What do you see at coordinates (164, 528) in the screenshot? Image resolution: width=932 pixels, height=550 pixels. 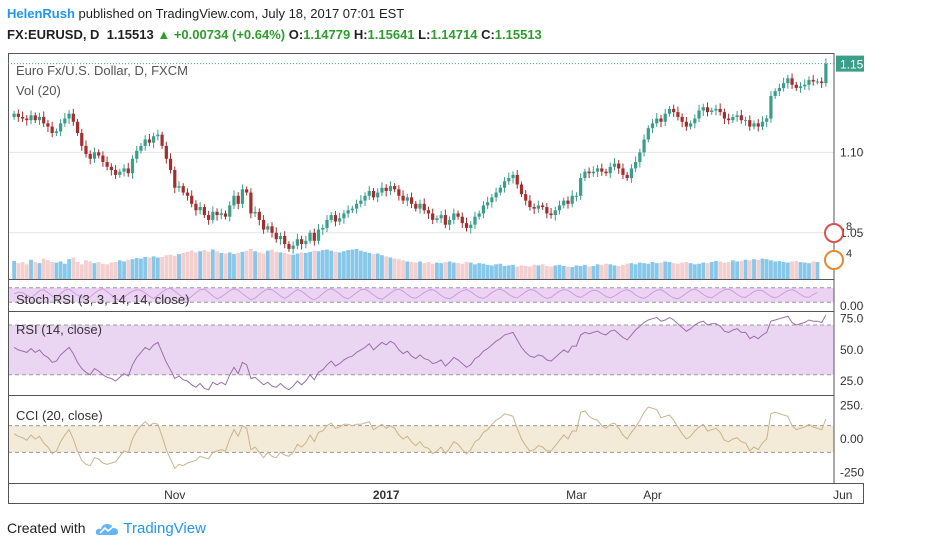 I see `tradingview-brand: TradingView` at bounding box center [164, 528].